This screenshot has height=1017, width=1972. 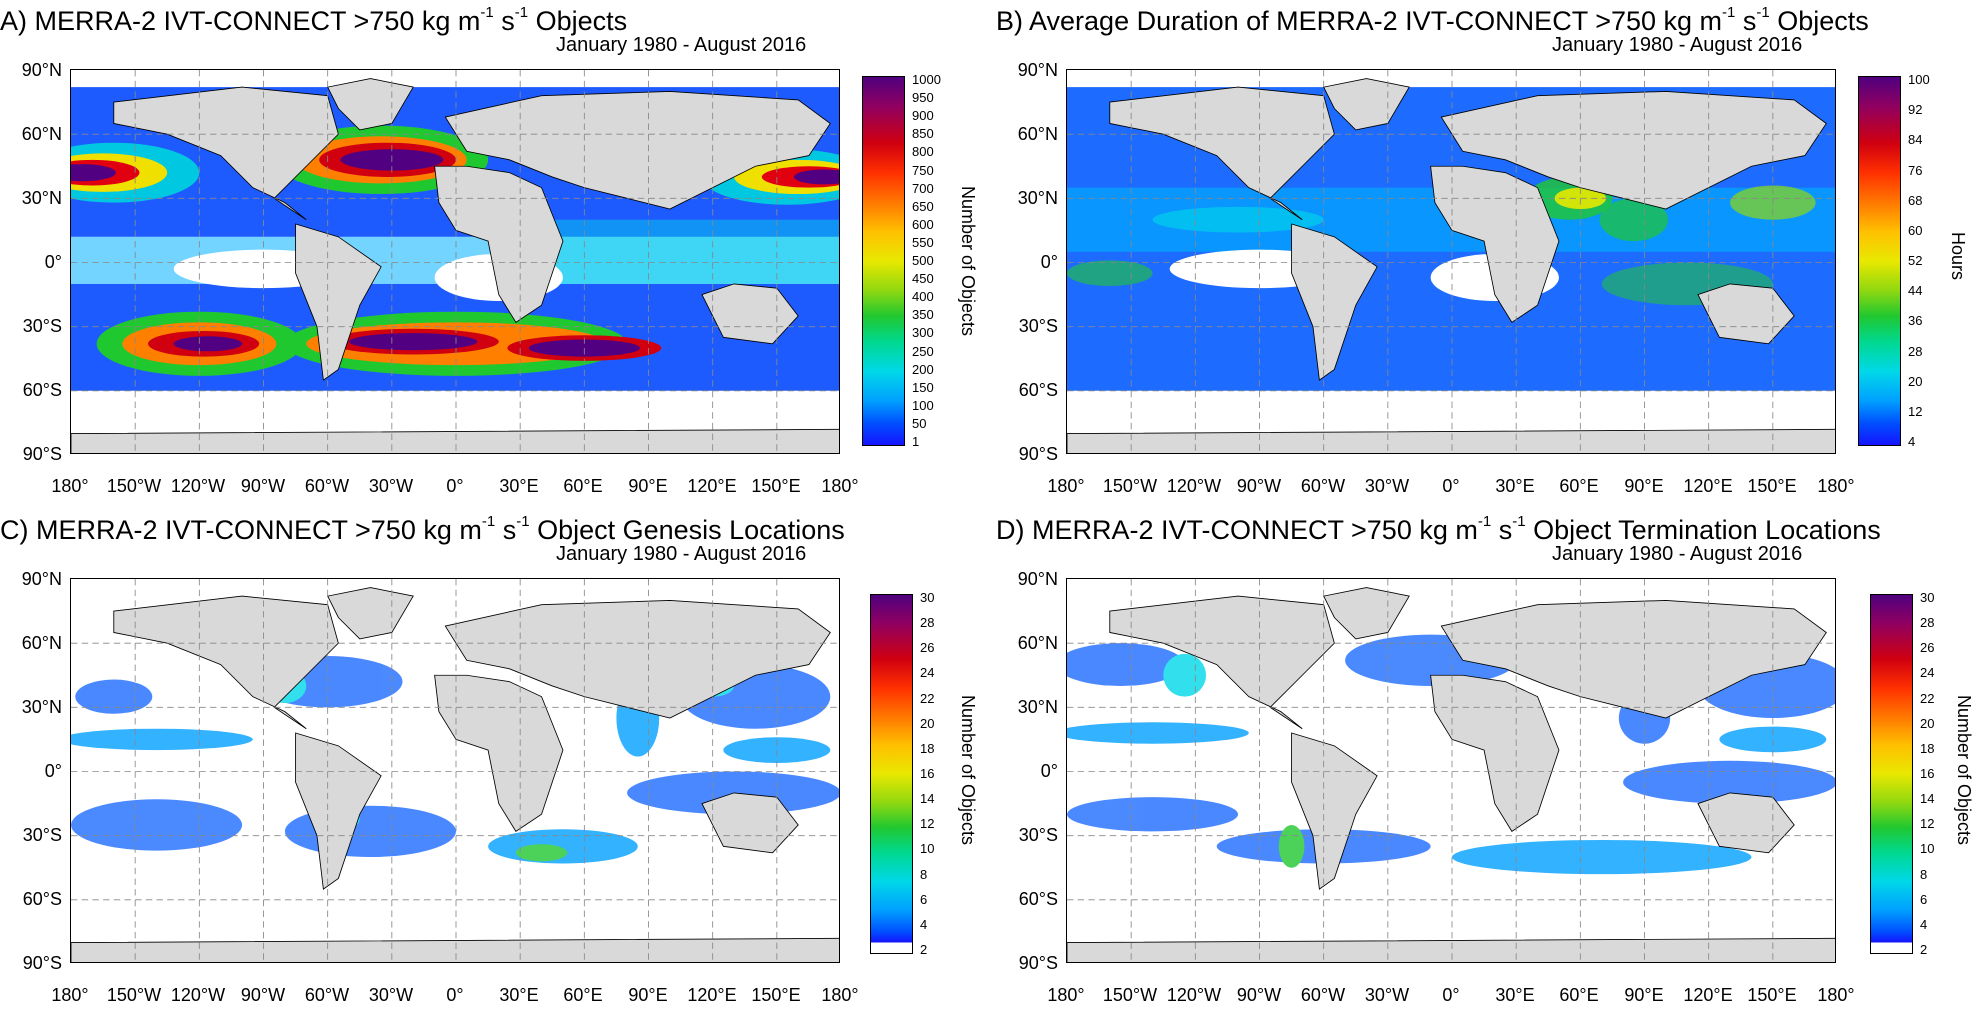 What do you see at coordinates (923, 242) in the screenshot?
I see `colorbar-tick-label: 550` at bounding box center [923, 242].